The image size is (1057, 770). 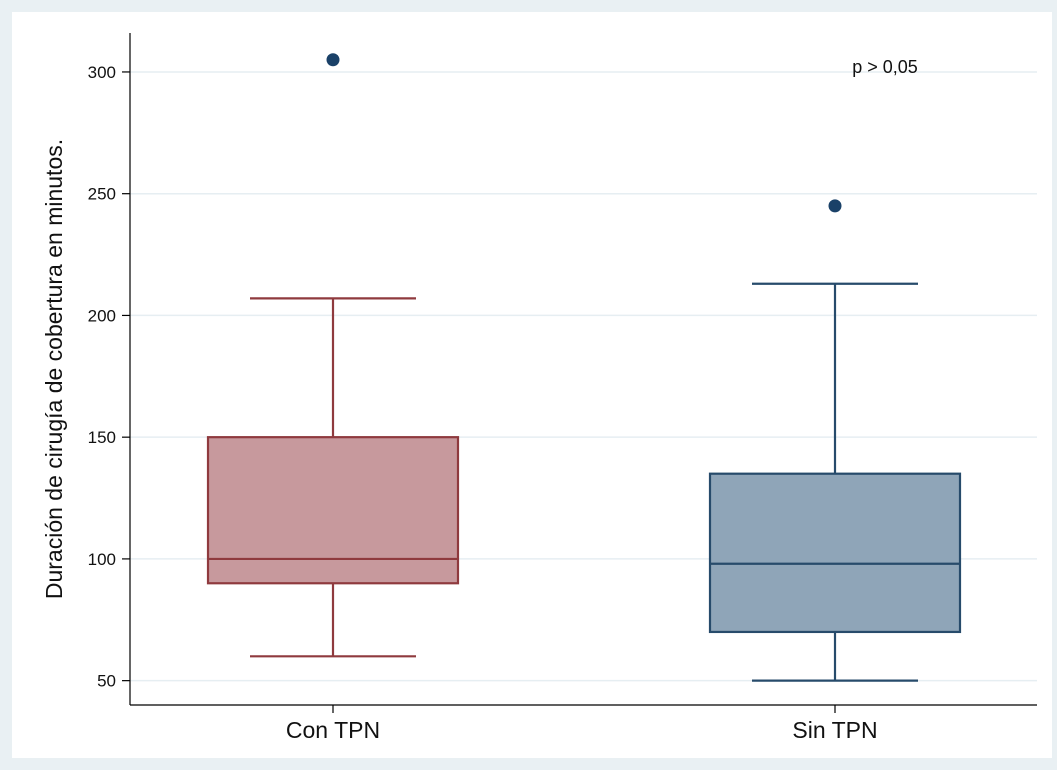 I want to click on y-tick-label: 150, so click(x=102, y=437).